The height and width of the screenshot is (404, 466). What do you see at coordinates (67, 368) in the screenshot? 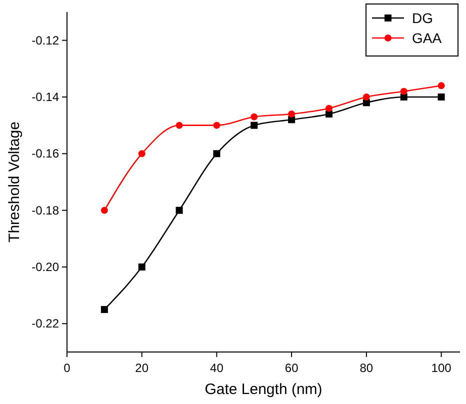
I see `x-tick-label: 0` at bounding box center [67, 368].